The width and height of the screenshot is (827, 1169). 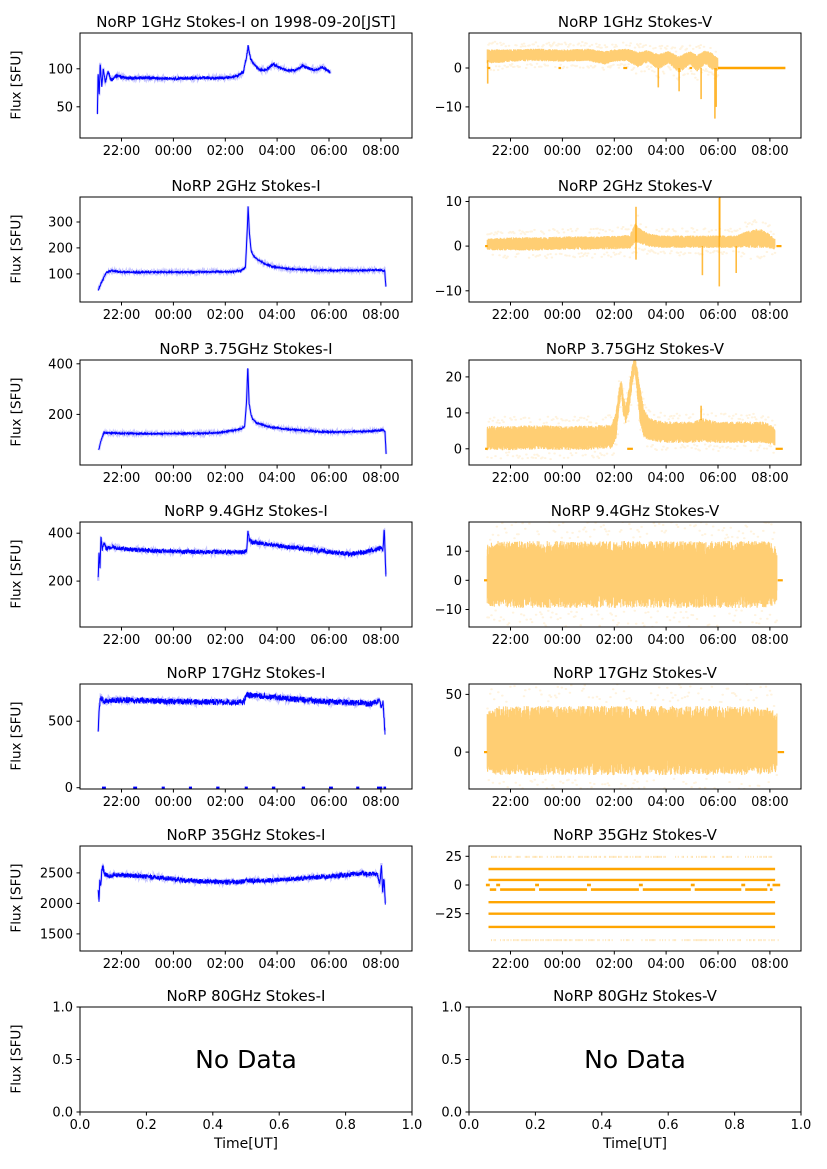 What do you see at coordinates (452, 886) in the screenshot?
I see `y-axis-ticks: −25 0 25` at bounding box center [452, 886].